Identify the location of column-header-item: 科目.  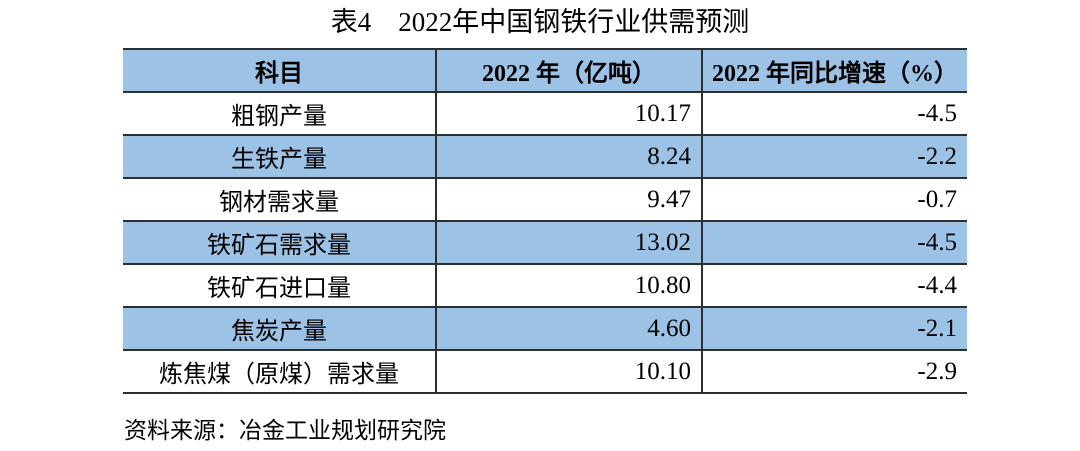
(279, 70).